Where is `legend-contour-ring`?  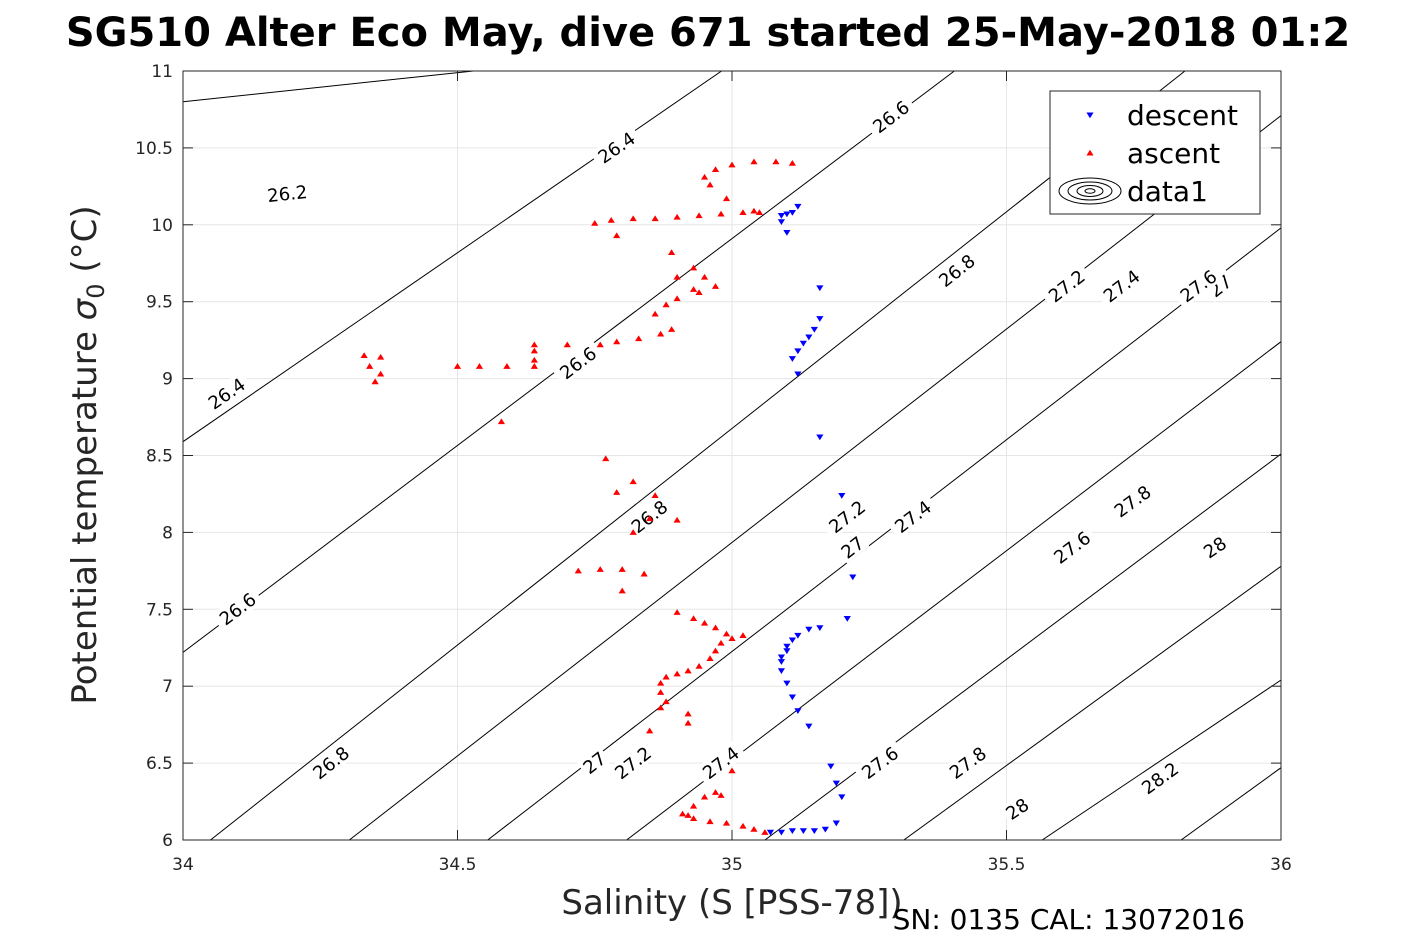 legend-contour-ring is located at coordinates (1090, 191).